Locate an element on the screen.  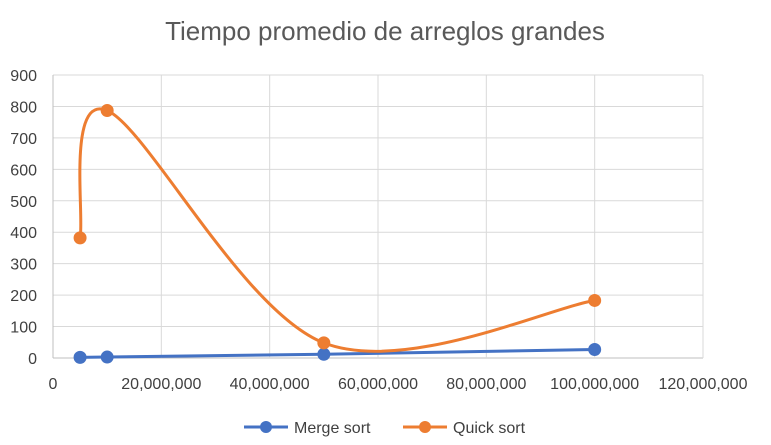
x-tick-label: 100,000,000 is located at coordinates (594, 384).